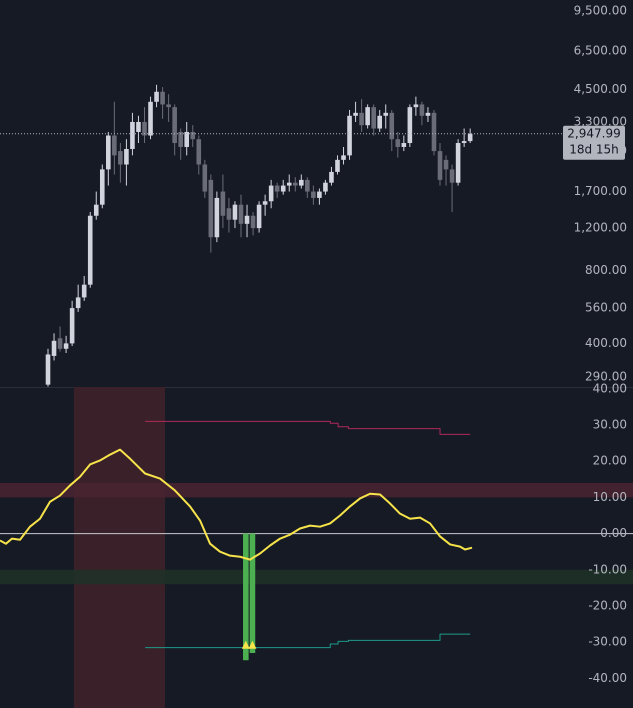 The image size is (633, 708). What do you see at coordinates (600, 11) in the screenshot?
I see `y-tick-label: 9,500.00` at bounding box center [600, 11].